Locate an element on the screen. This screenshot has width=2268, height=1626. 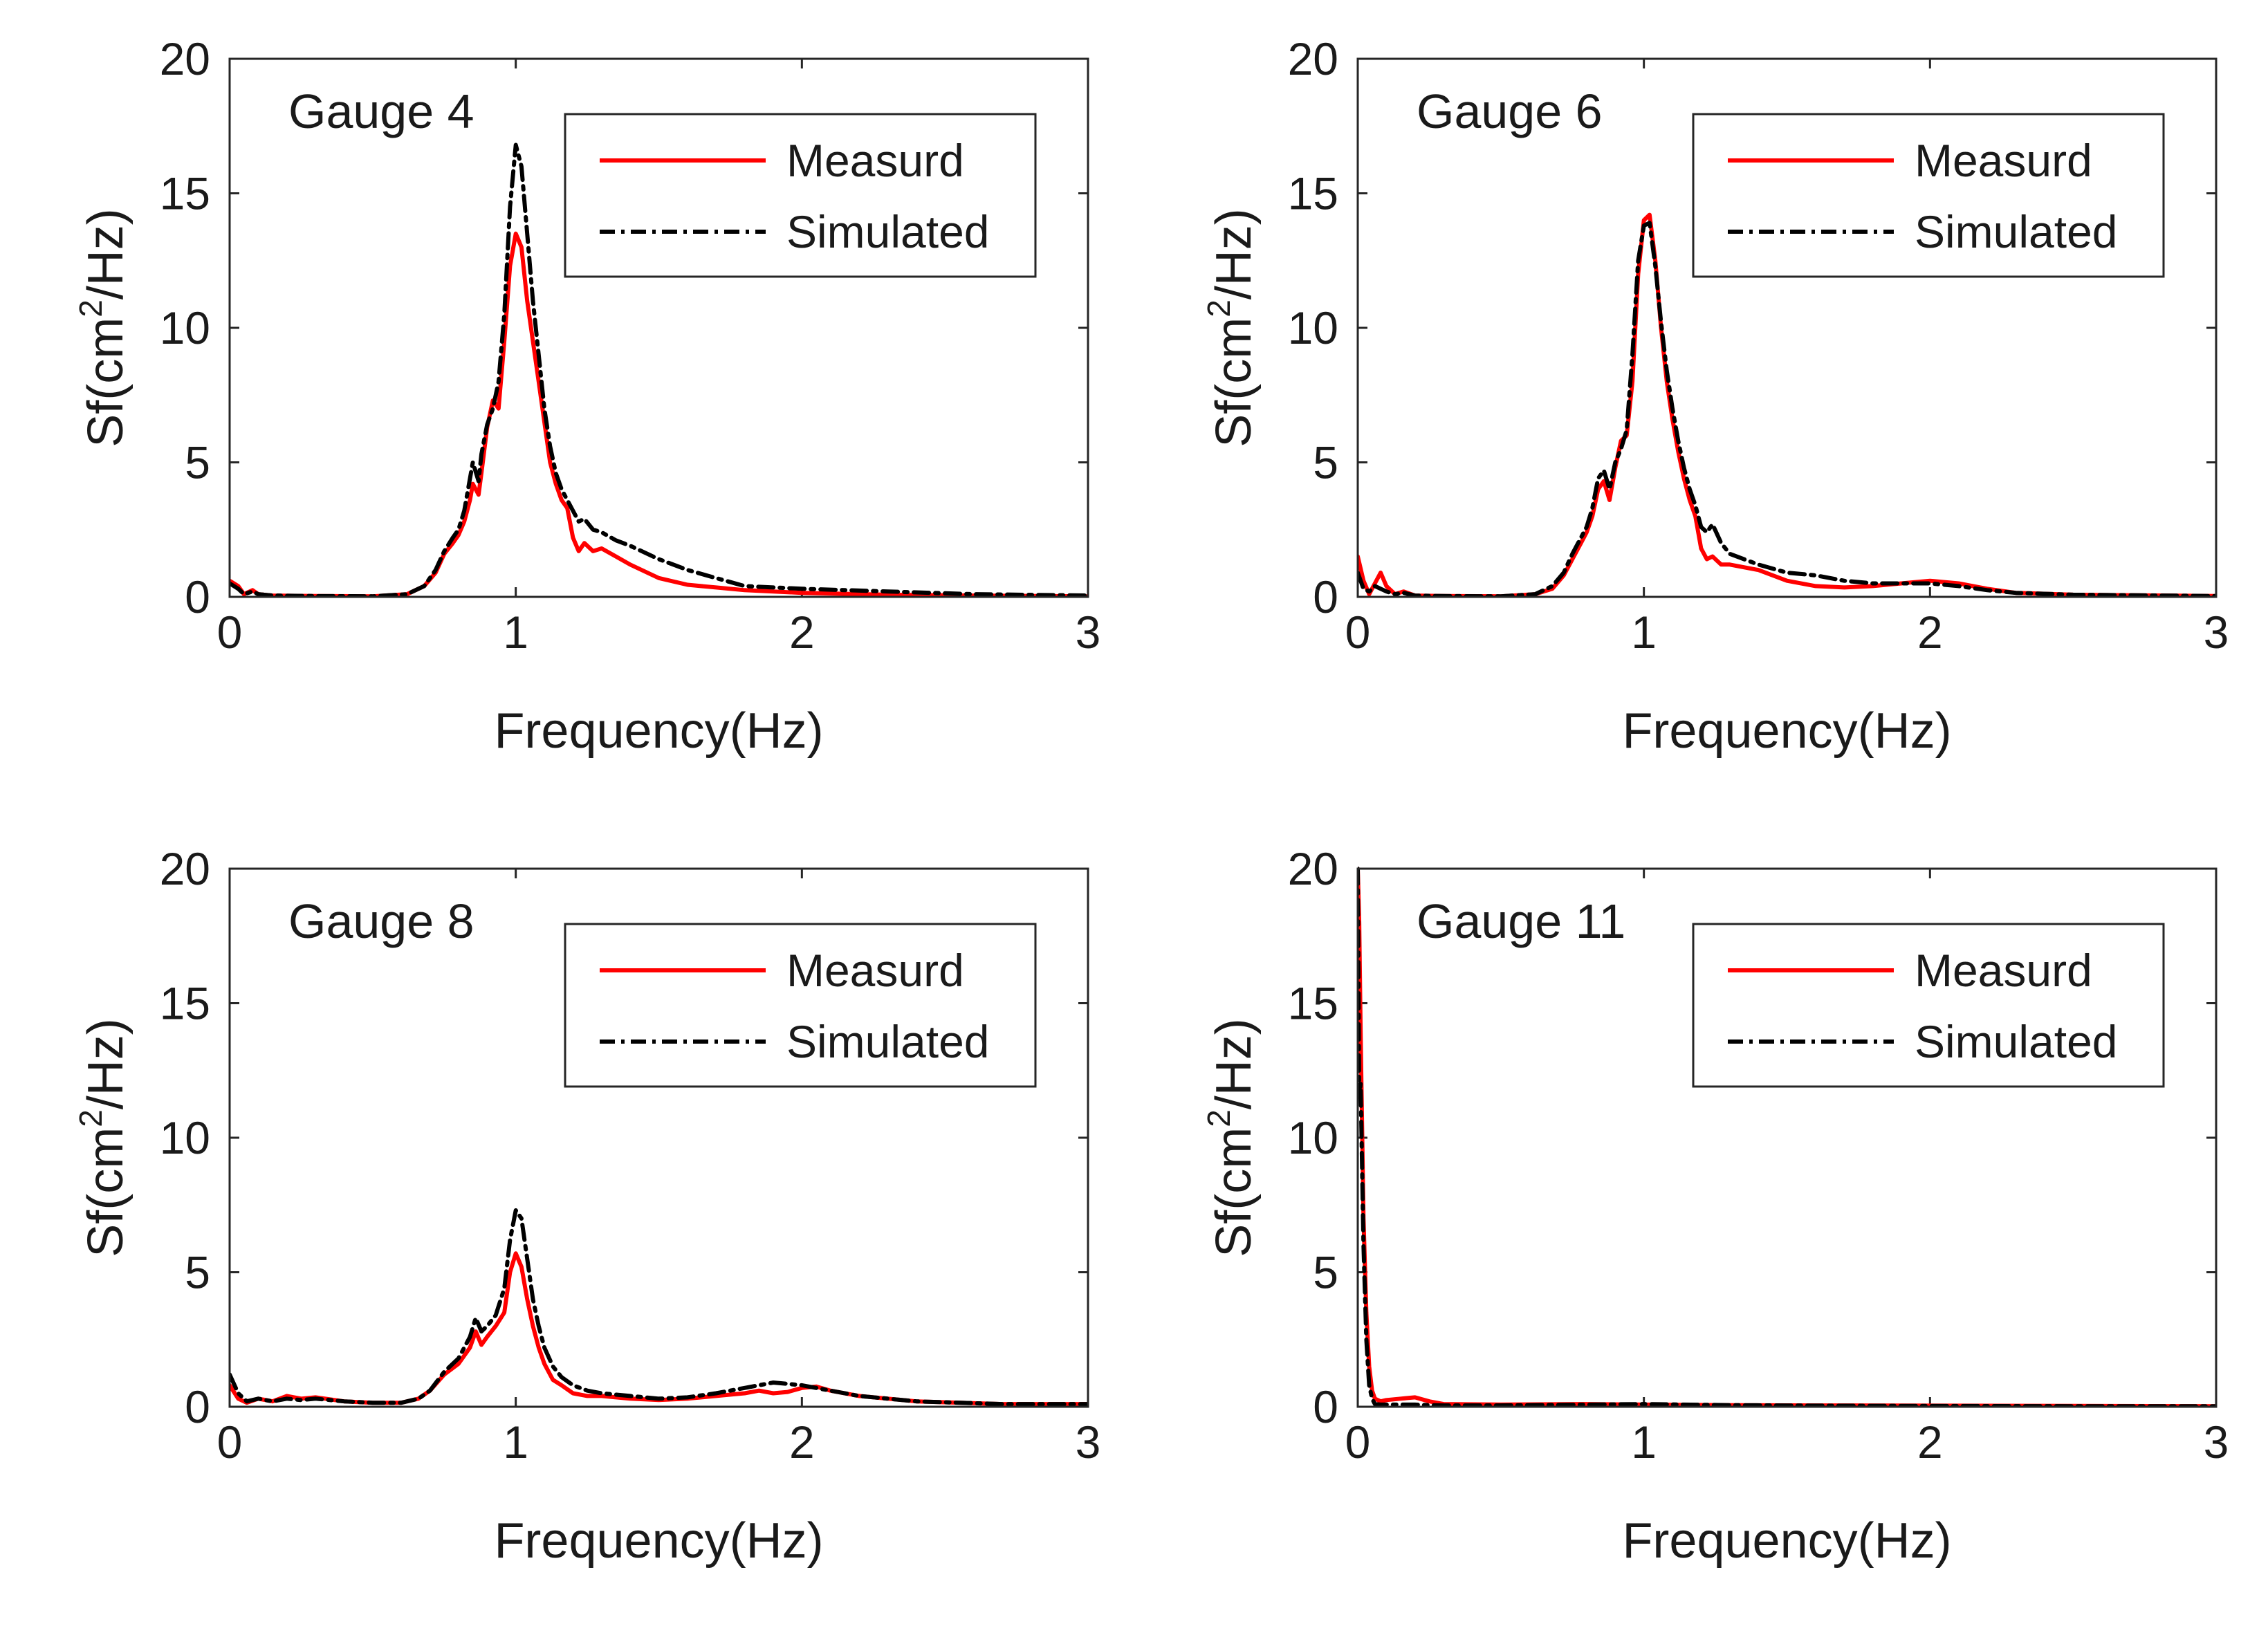
gauge-label: Gauge 11 is located at coordinates (1521, 921).